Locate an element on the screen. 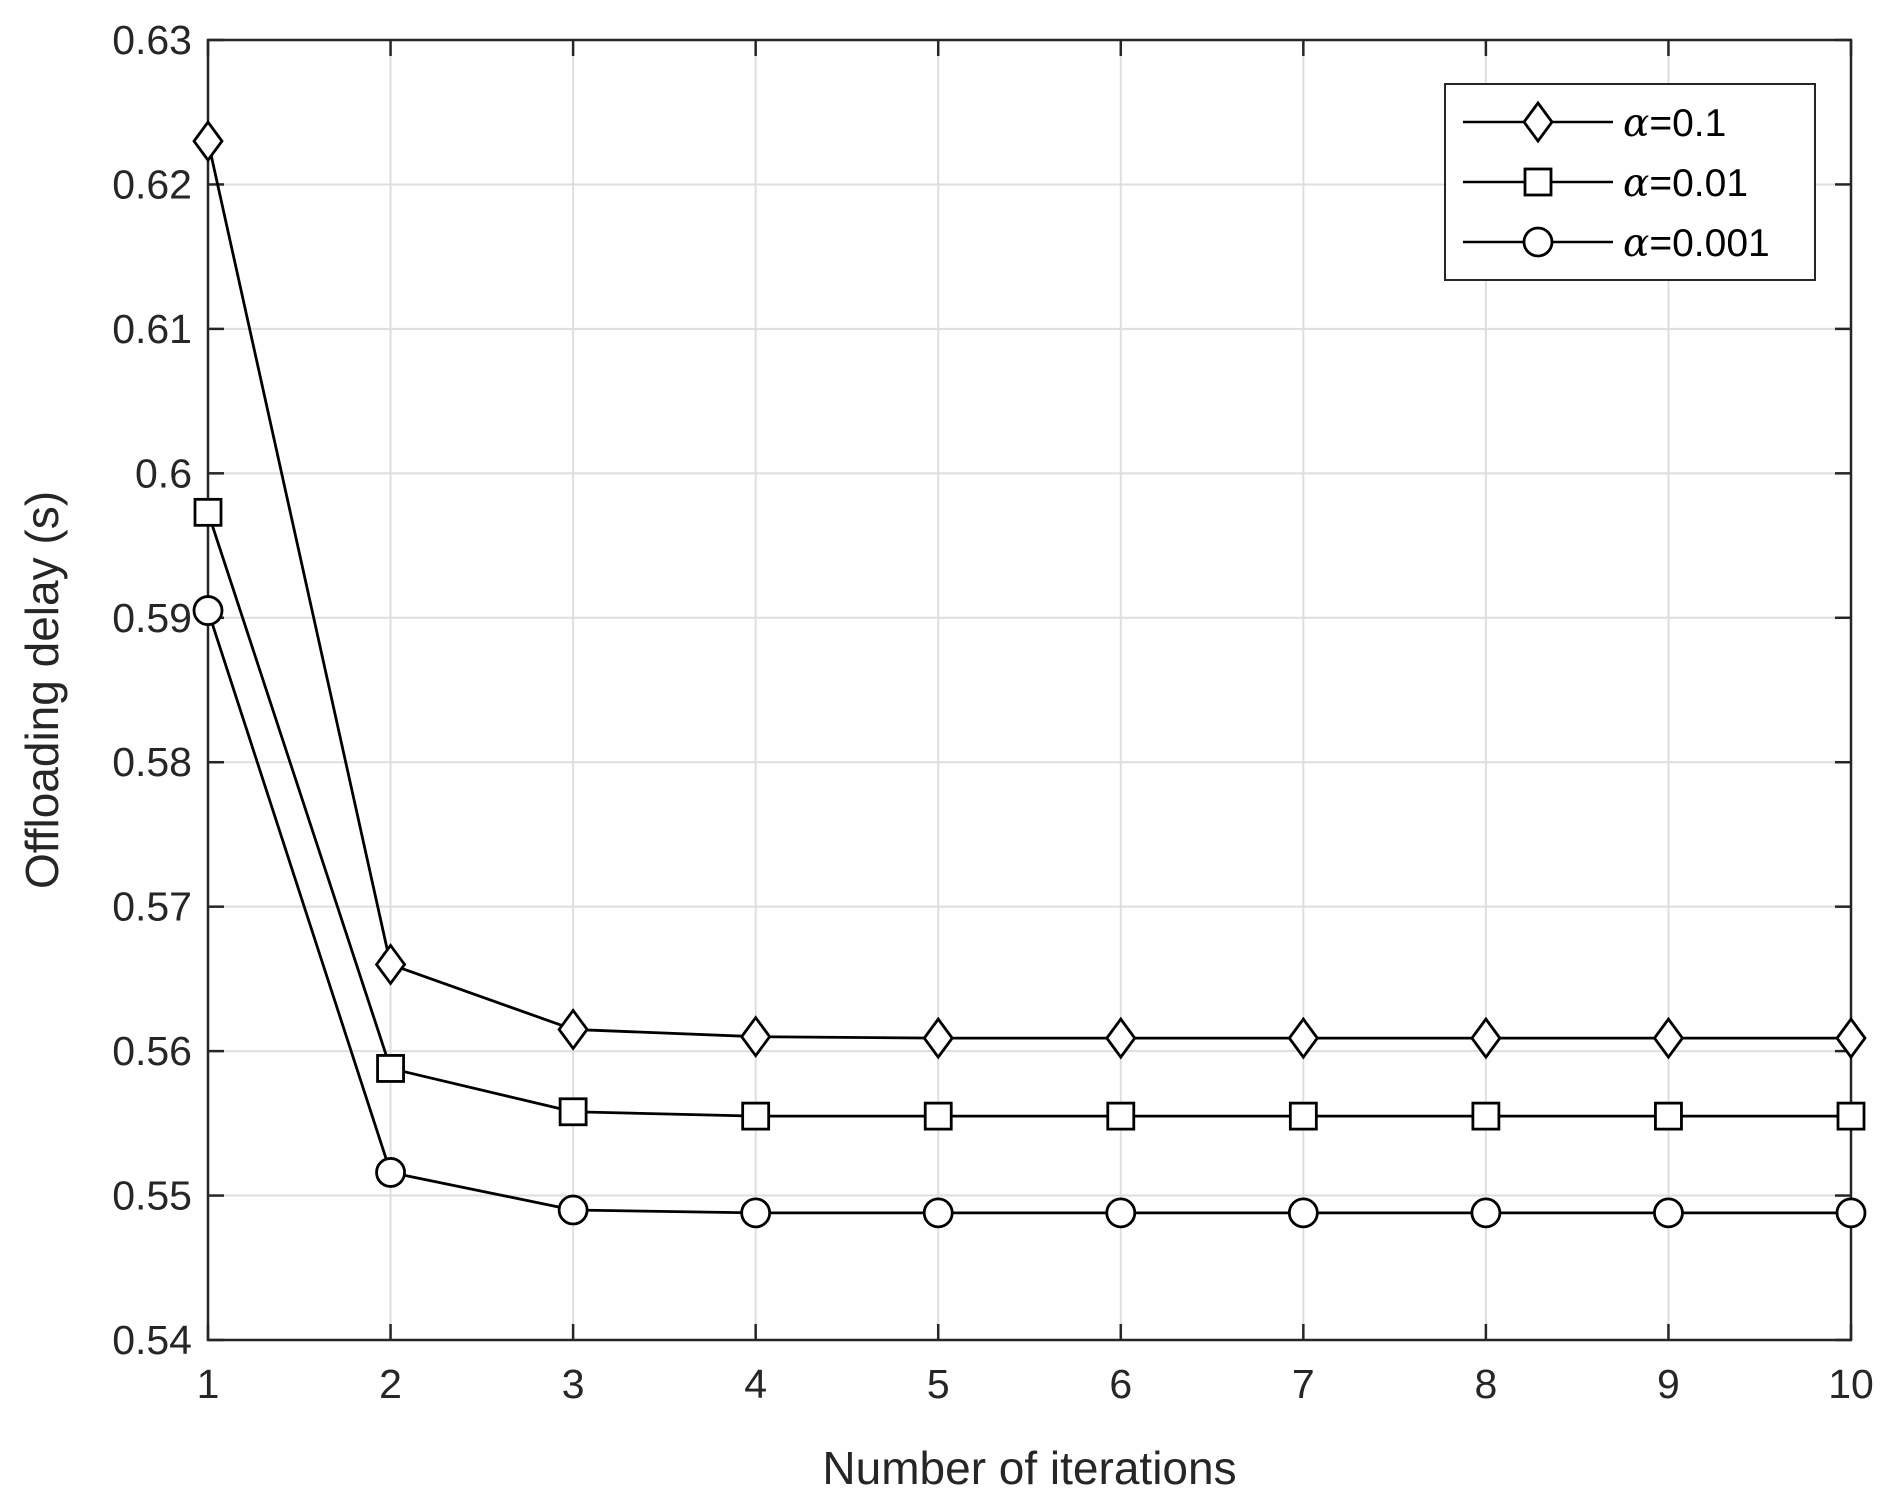 This screenshot has width=1890, height=1510. legend-label-value: =0.01 is located at coordinates (1698, 183).